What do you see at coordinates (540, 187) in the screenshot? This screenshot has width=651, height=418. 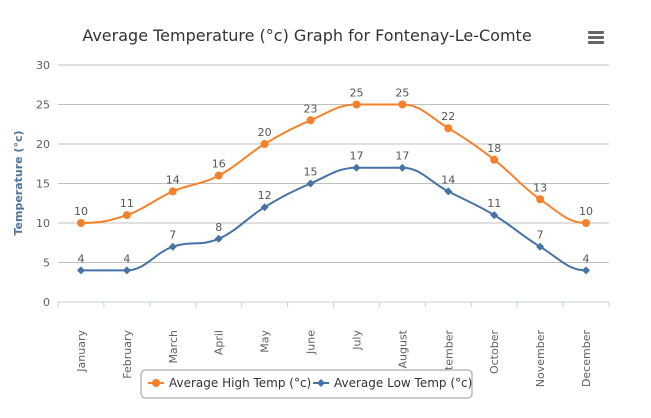 I see `data-label: 13` at bounding box center [540, 187].